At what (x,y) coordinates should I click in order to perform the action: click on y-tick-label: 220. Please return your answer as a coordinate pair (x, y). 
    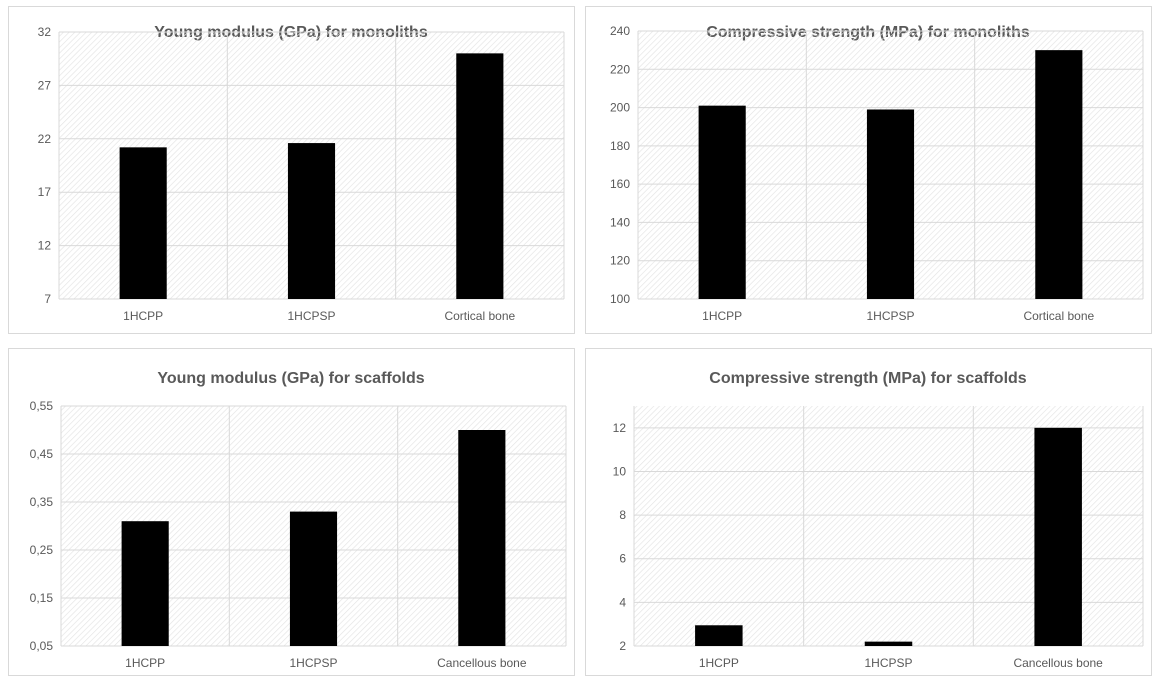
    Looking at the image, I should click on (620, 69).